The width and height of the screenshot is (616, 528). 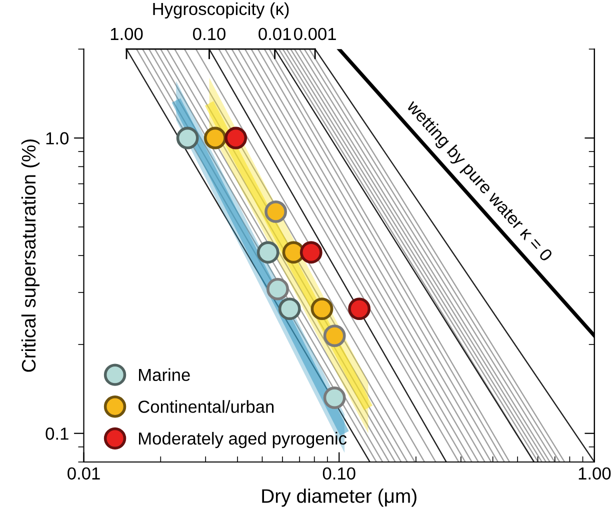 I want to click on y-axis-title: Critical supersaturation (%), so click(x=30, y=256).